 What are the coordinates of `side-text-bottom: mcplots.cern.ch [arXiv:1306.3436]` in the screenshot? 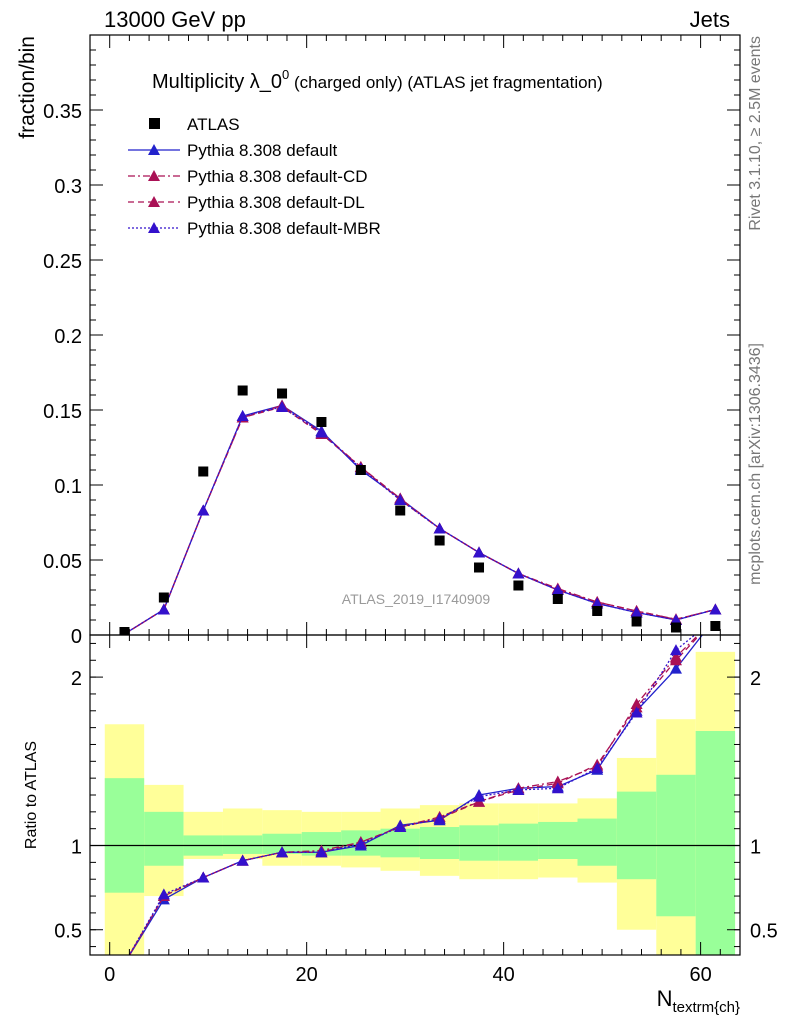 It's located at (755, 464).